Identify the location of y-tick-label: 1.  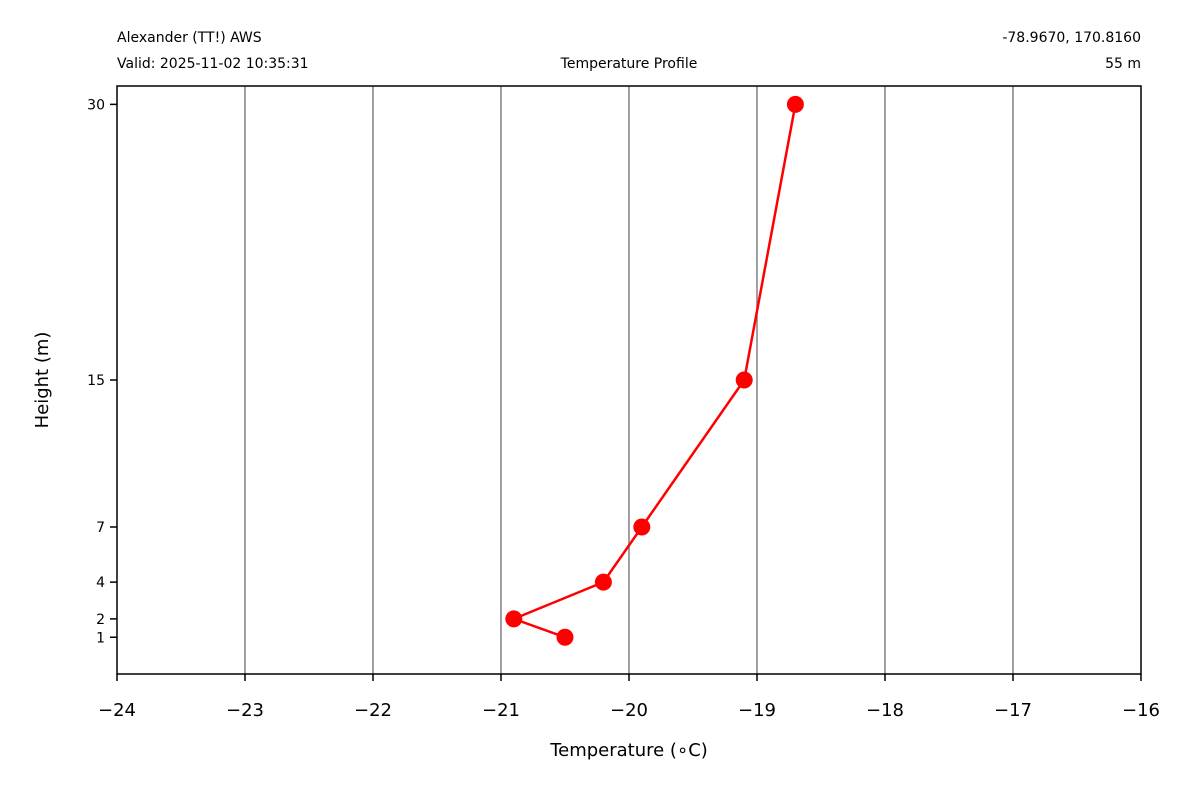
(100, 638).